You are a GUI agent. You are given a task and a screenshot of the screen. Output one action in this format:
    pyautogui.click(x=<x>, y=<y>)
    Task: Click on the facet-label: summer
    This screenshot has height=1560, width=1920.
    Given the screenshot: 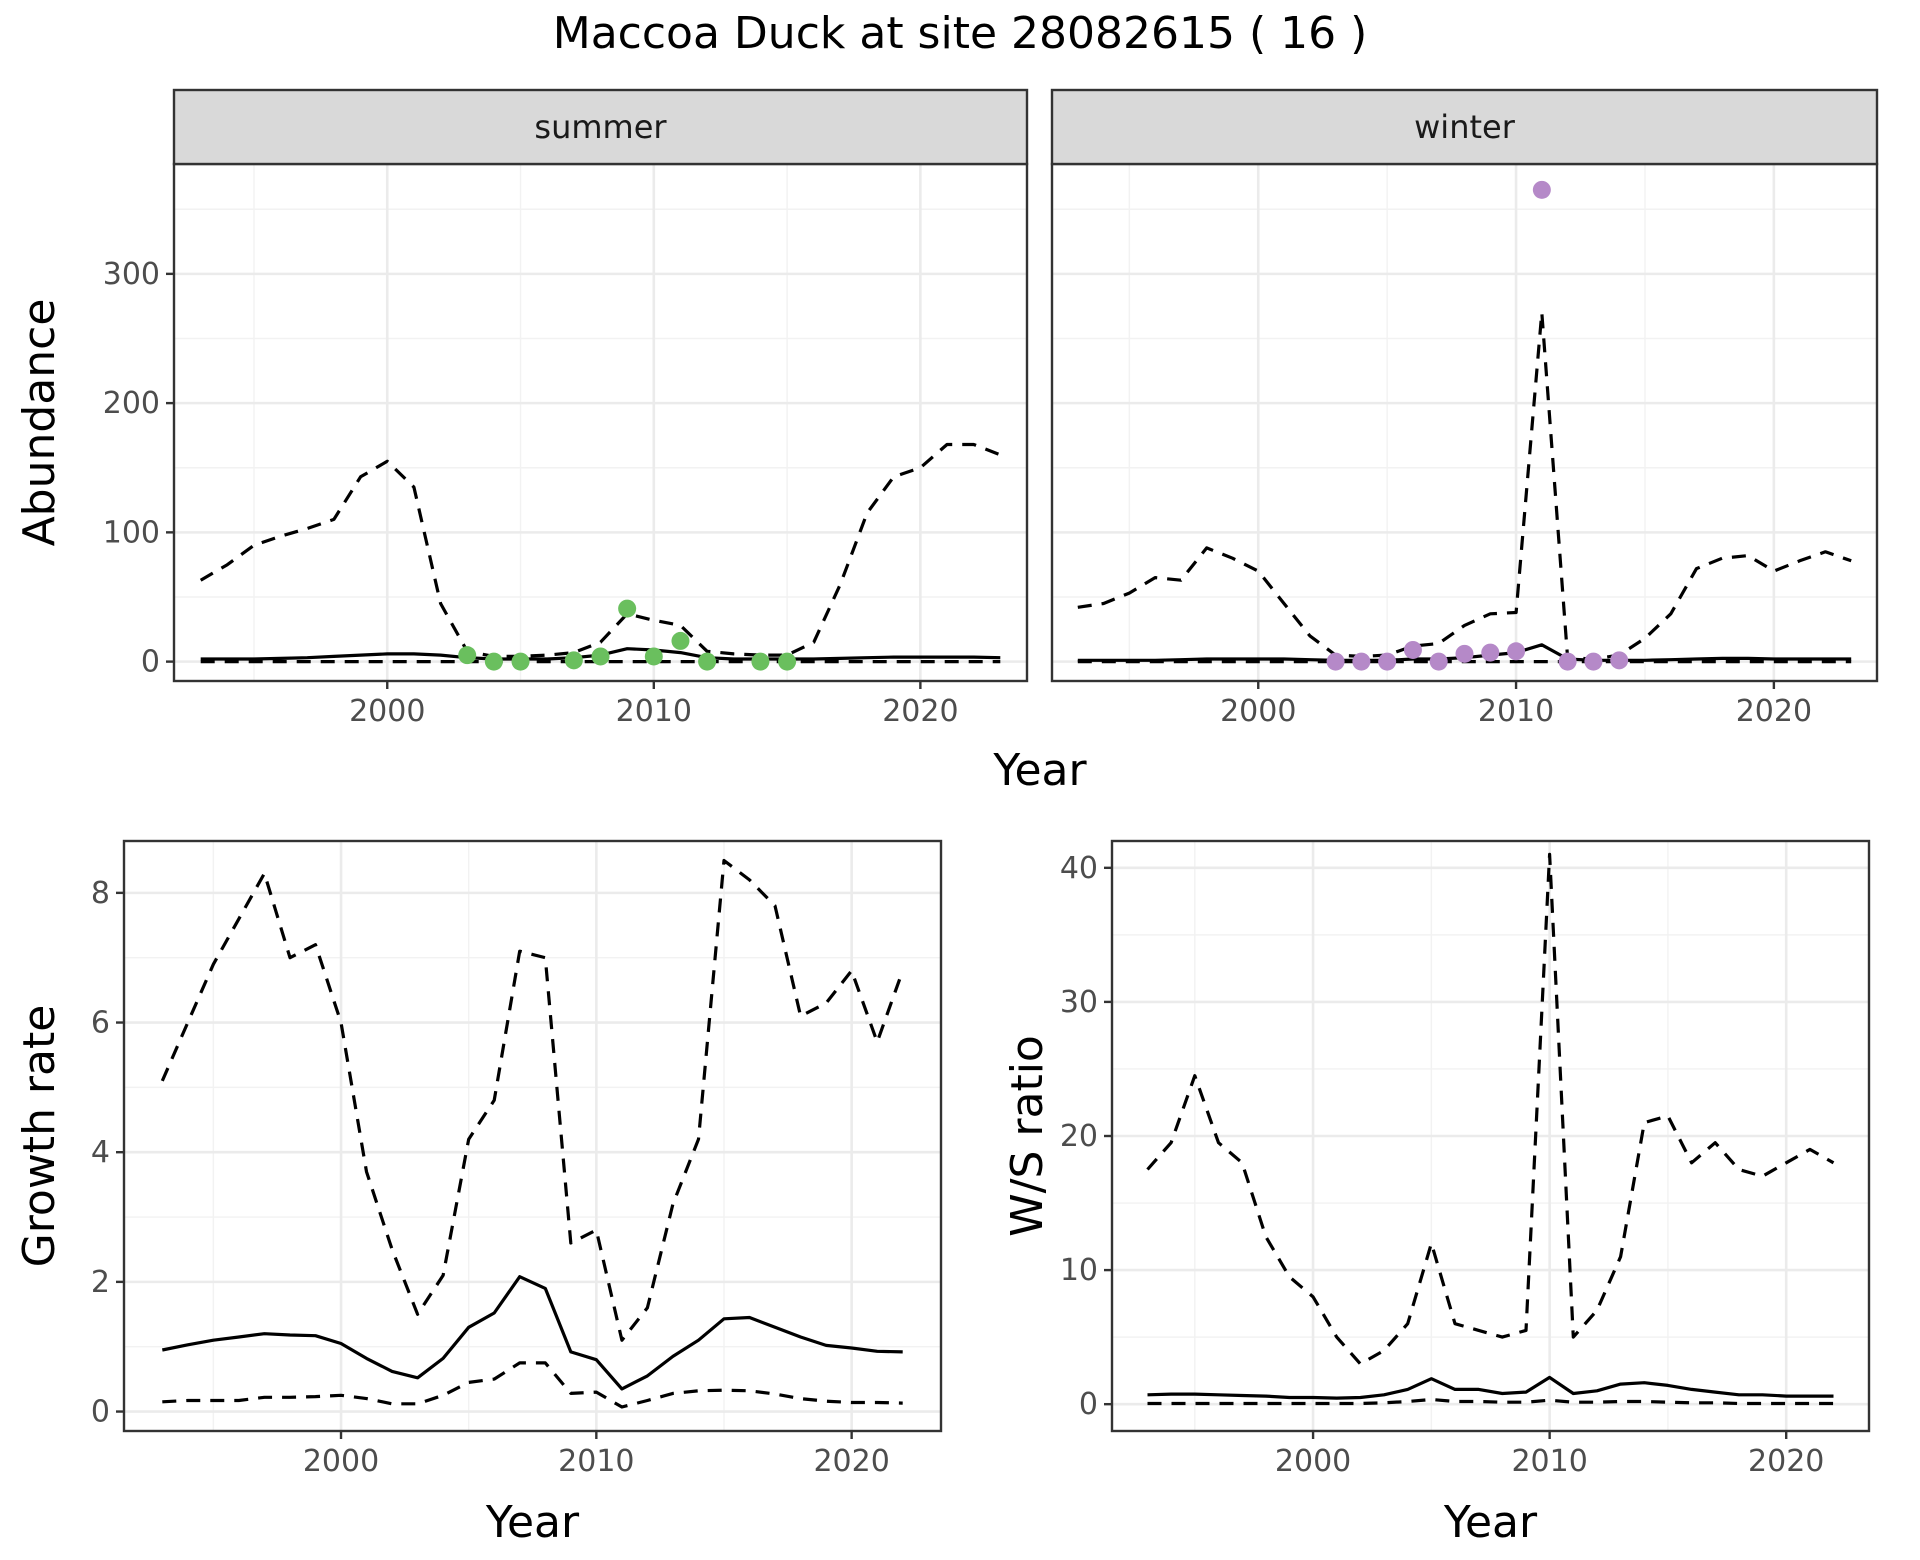 What is the action you would take?
    pyautogui.click(x=600, y=127)
    